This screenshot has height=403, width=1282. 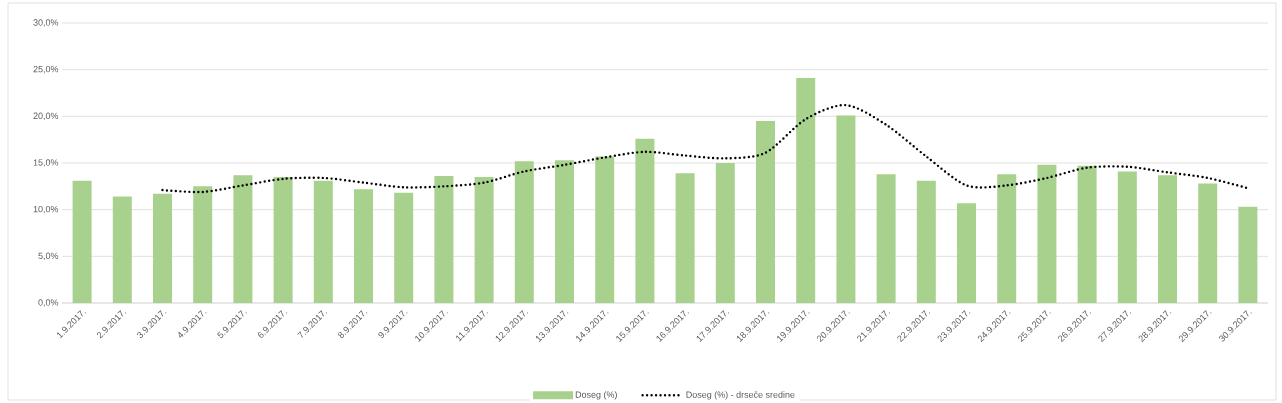 What do you see at coordinates (46, 23) in the screenshot?
I see `y-tick-label: 30,0%` at bounding box center [46, 23].